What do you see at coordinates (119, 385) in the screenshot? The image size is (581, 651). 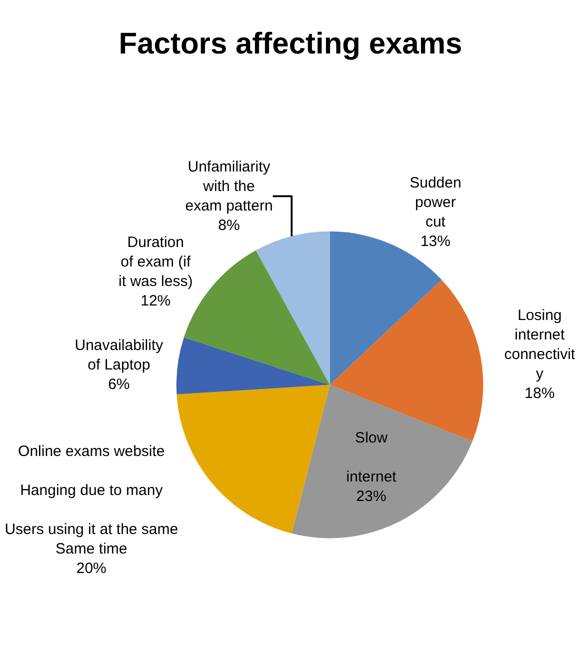 I see `data-label: 6%` at bounding box center [119, 385].